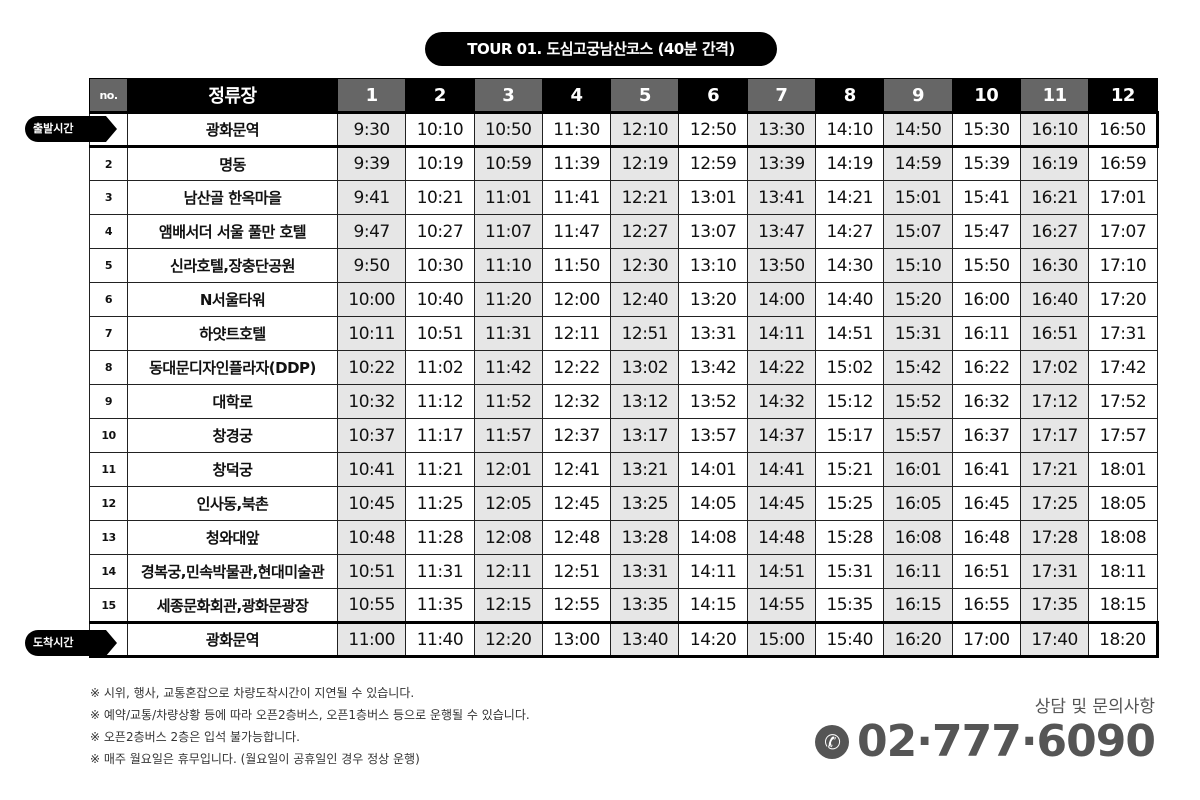 This screenshot has width=1200, height=800. Describe the element at coordinates (713, 537) in the screenshot. I see `time-cell: 14:08` at that location.